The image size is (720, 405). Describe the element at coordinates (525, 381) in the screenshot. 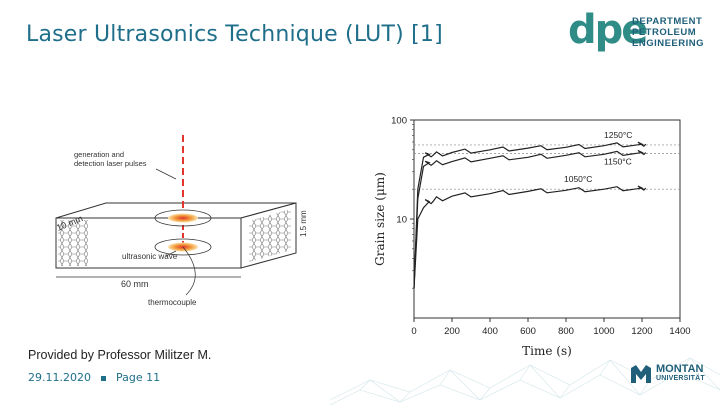

I see `decorative-mesh` at that location.